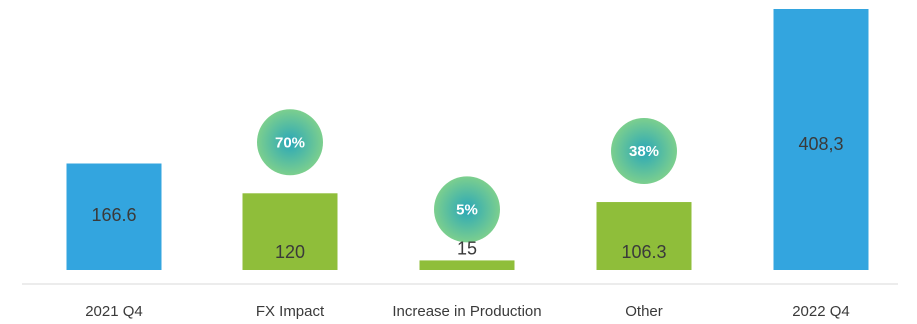 Image resolution: width=917 pixels, height=324 pixels. I want to click on value-label-increase-in-production: 15, so click(467, 248).